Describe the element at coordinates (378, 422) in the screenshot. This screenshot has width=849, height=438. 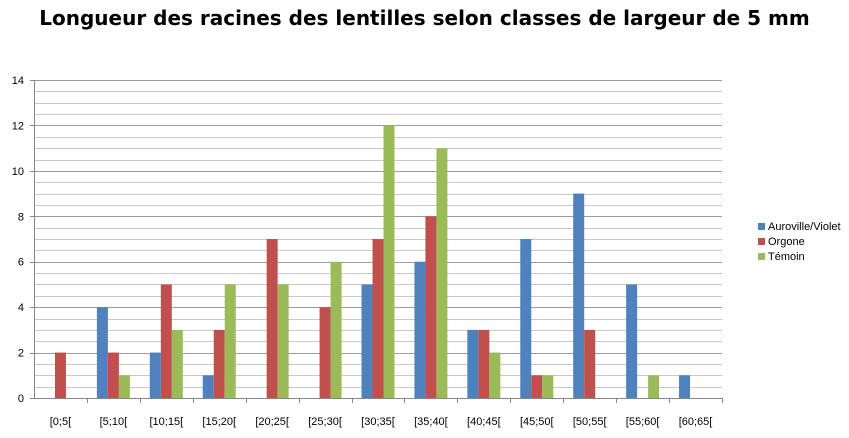
I see `x-tick-label: [30;35[` at that location.